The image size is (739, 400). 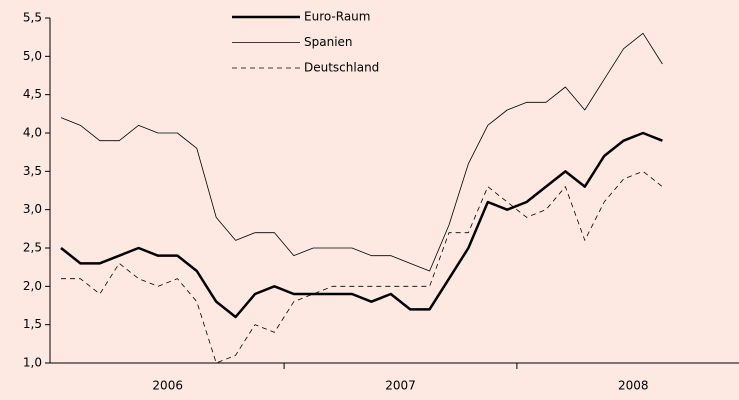 I want to click on legend-label: Deutschland, so click(x=341, y=68).